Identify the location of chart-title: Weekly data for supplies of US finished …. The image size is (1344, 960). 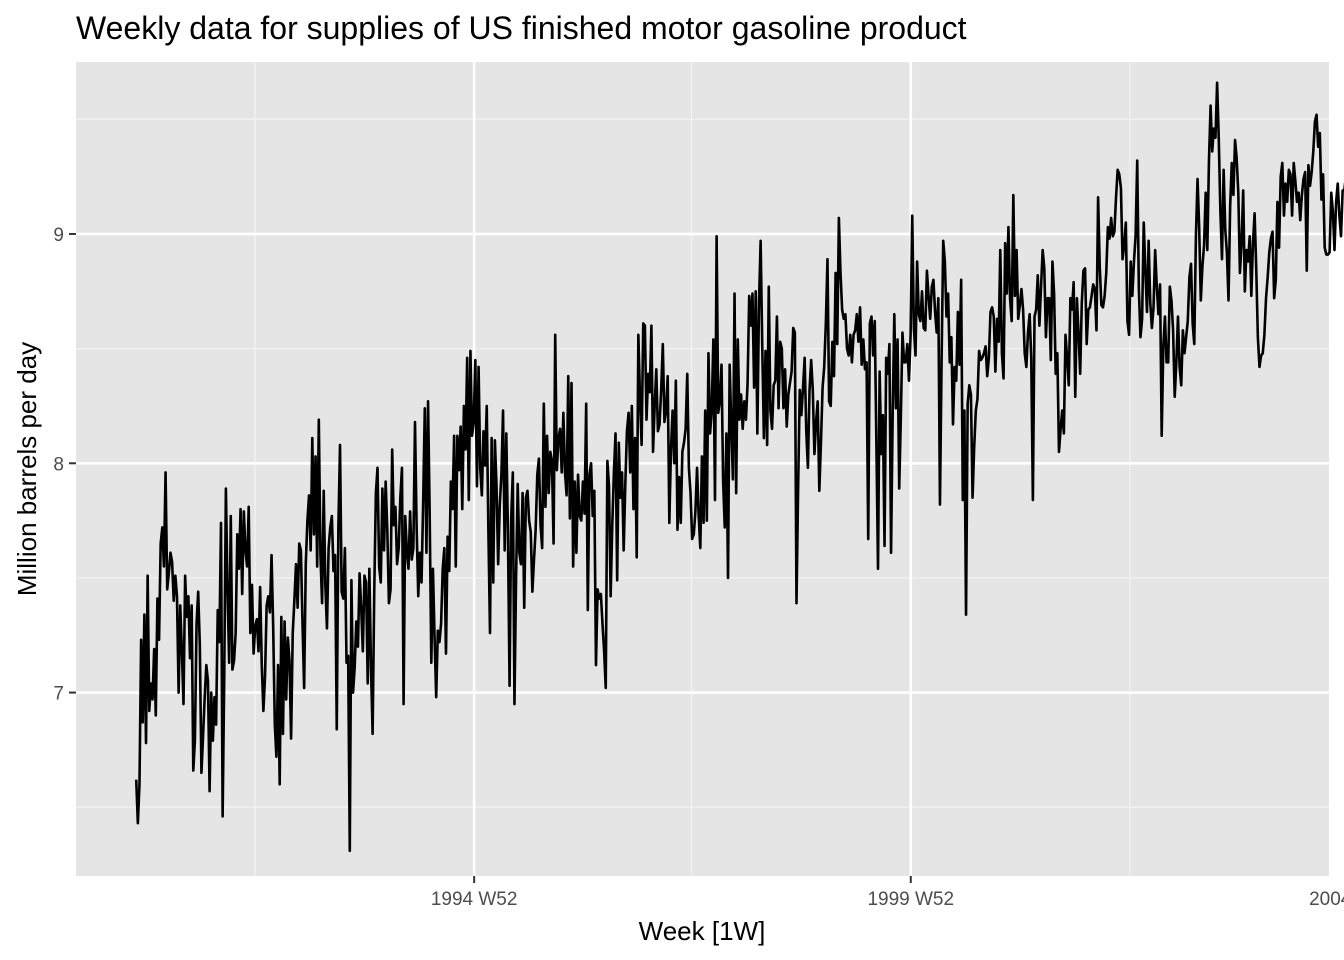
(521, 28).